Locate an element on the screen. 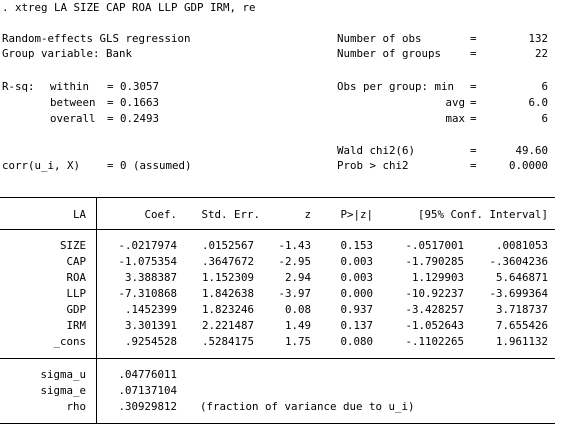 This screenshot has width=581, height=435. sigma-u-label: sigma_u is located at coordinates (63, 374).